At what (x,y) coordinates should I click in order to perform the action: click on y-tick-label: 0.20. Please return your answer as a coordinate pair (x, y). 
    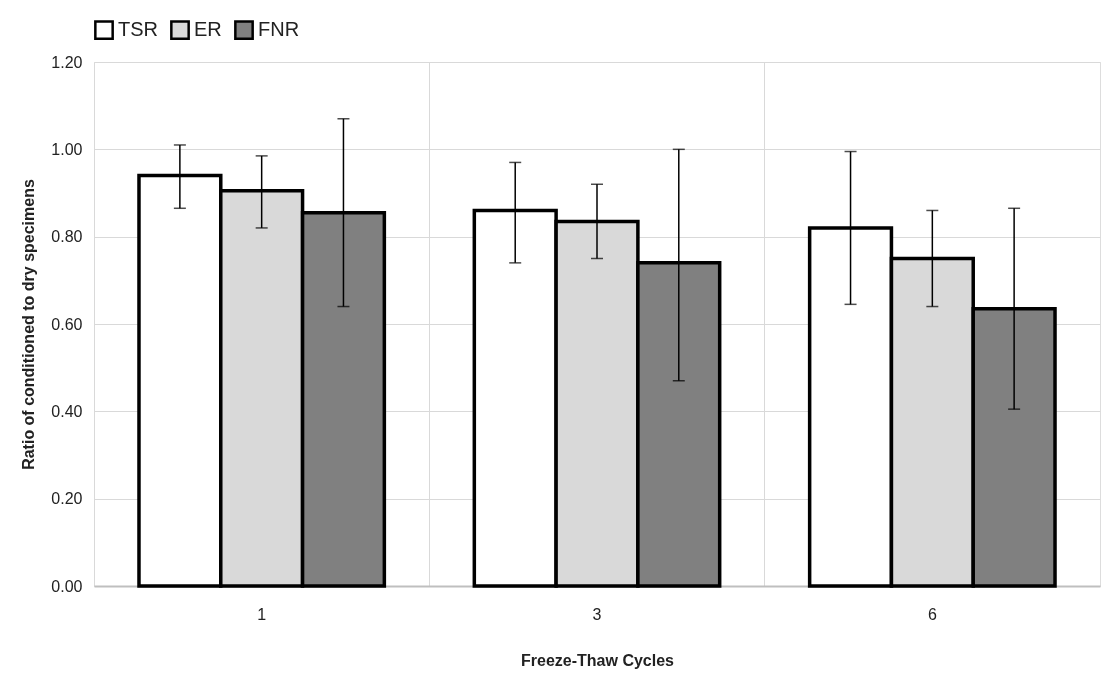
    Looking at the image, I should click on (67, 499).